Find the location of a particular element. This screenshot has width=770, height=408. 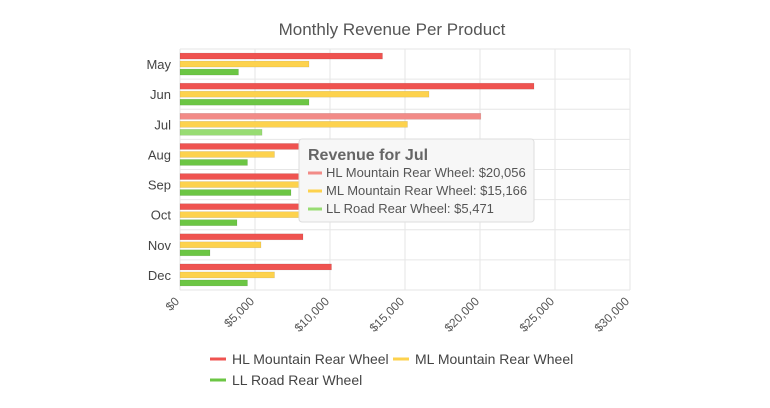

legend-item-hl: HL Mountain Rear Wheel is located at coordinates (299, 359).